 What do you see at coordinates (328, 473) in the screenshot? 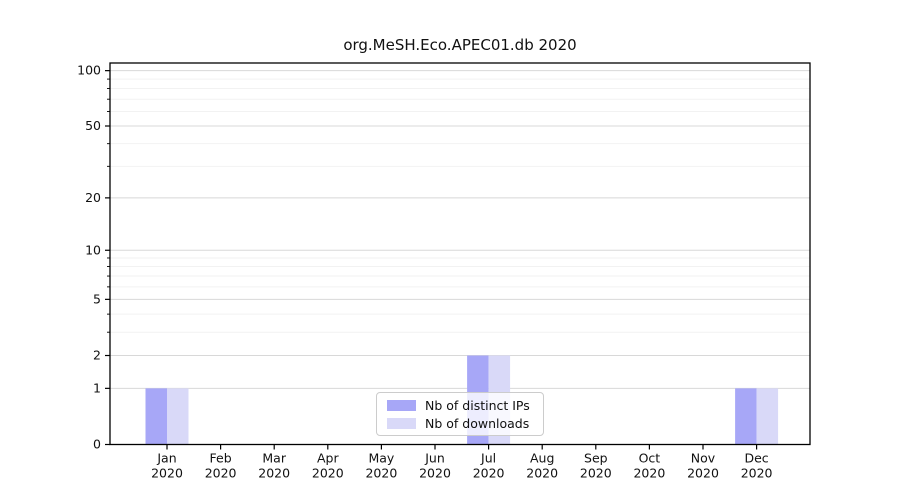
I see `x-tick-label-year-apr: 2020` at bounding box center [328, 473].